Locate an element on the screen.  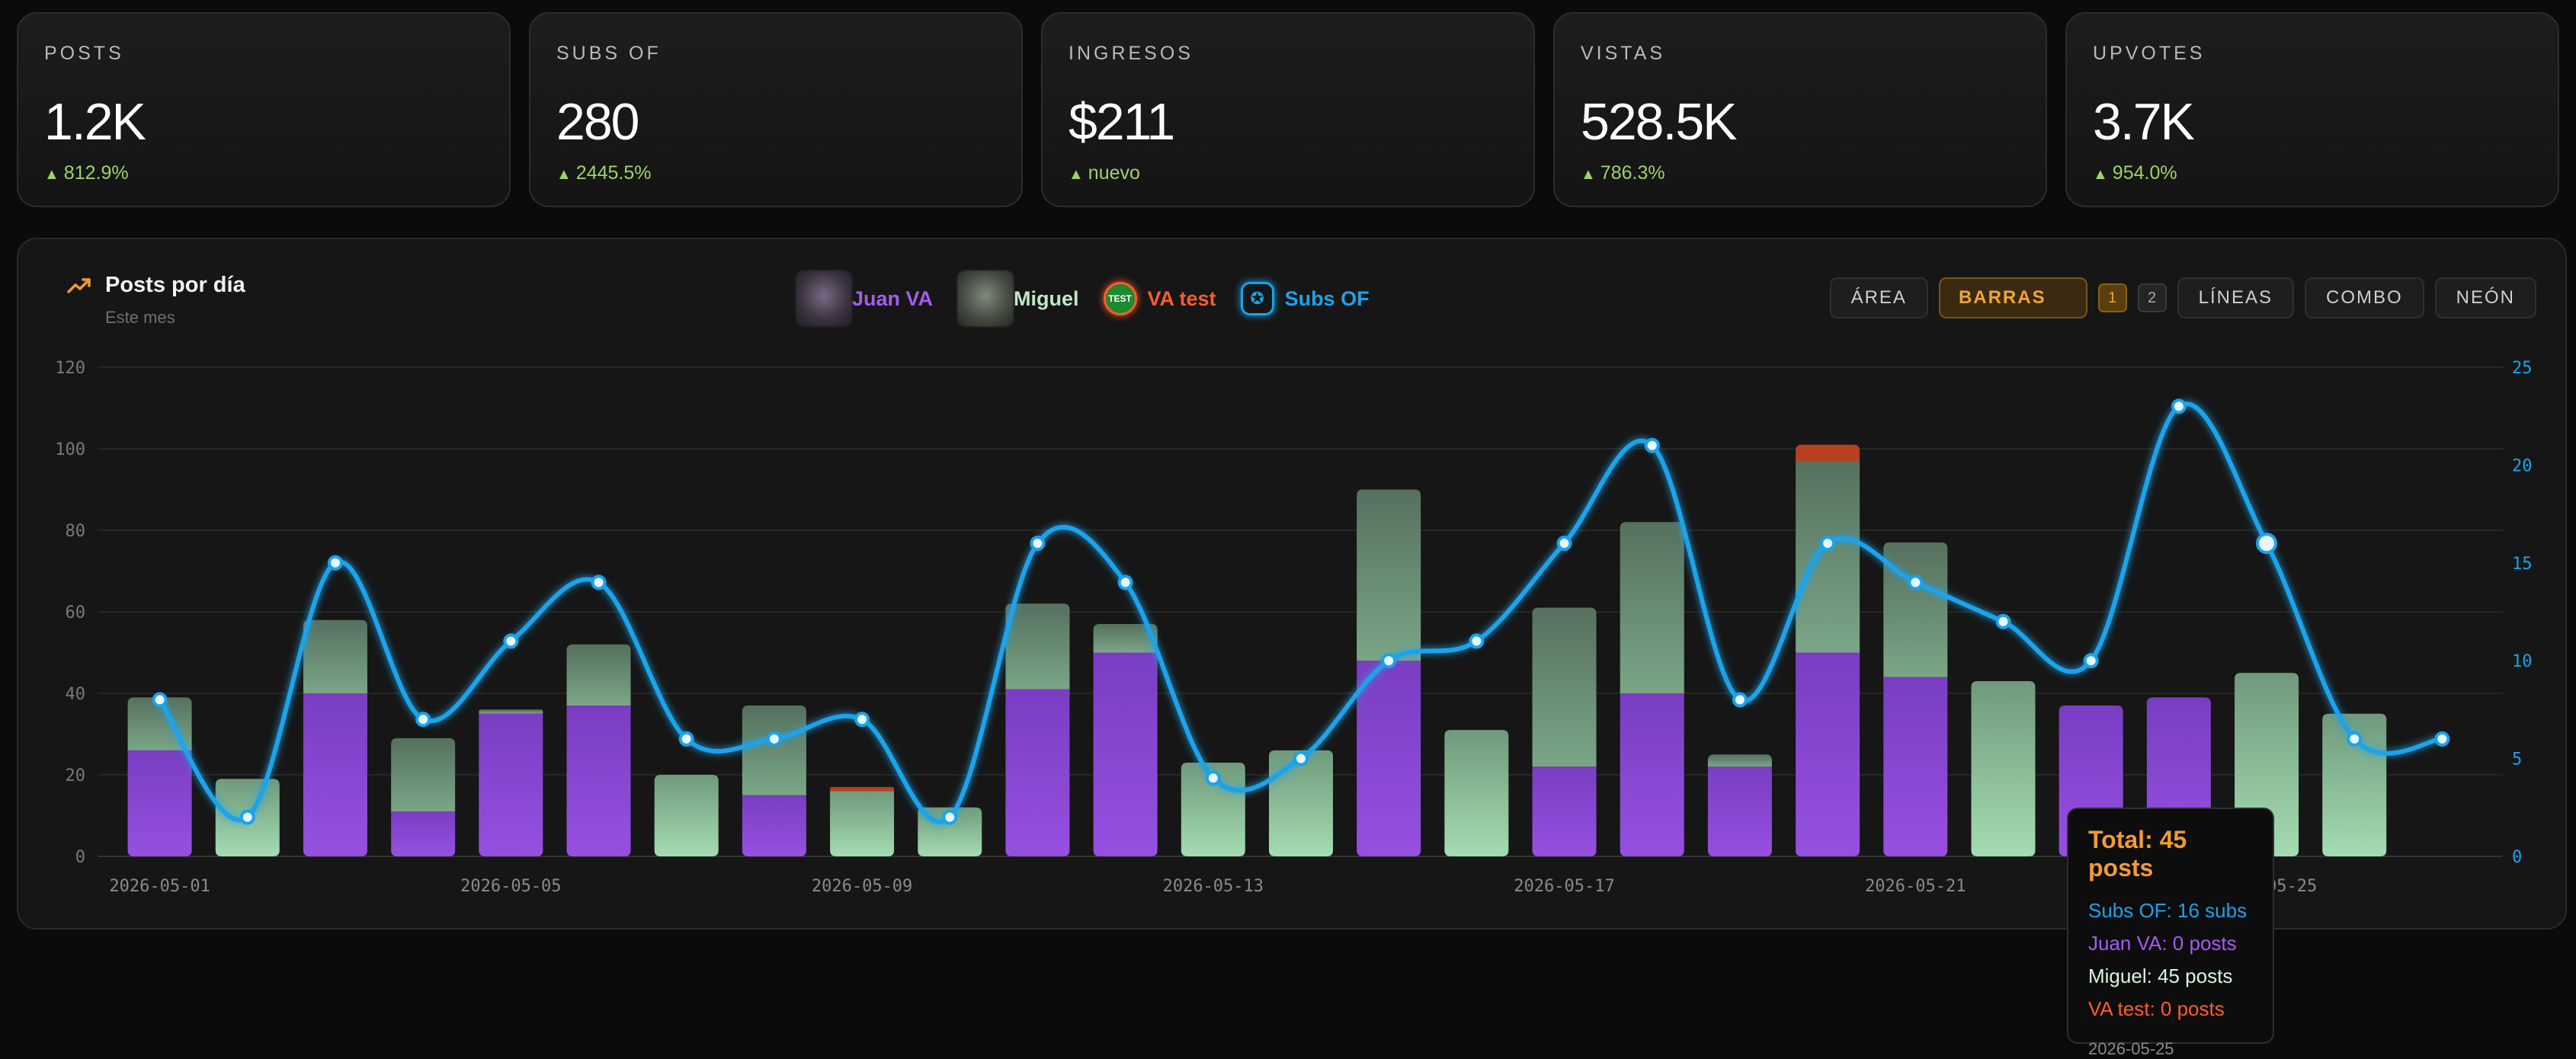
tooltip-vatest: VA test: 0 posts is located at coordinates (2156, 1008).